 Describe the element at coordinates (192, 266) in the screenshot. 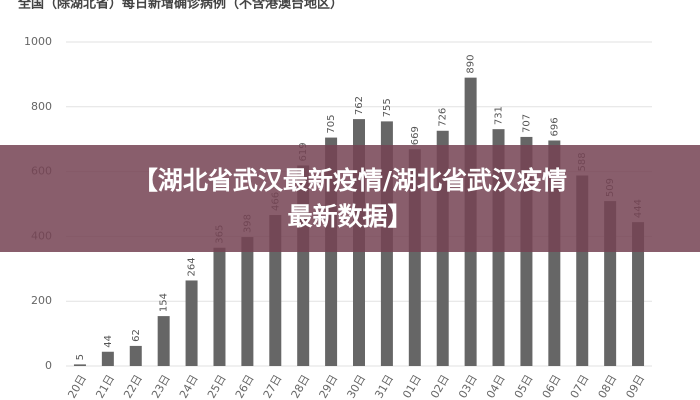

I see `value-label: 264` at that location.